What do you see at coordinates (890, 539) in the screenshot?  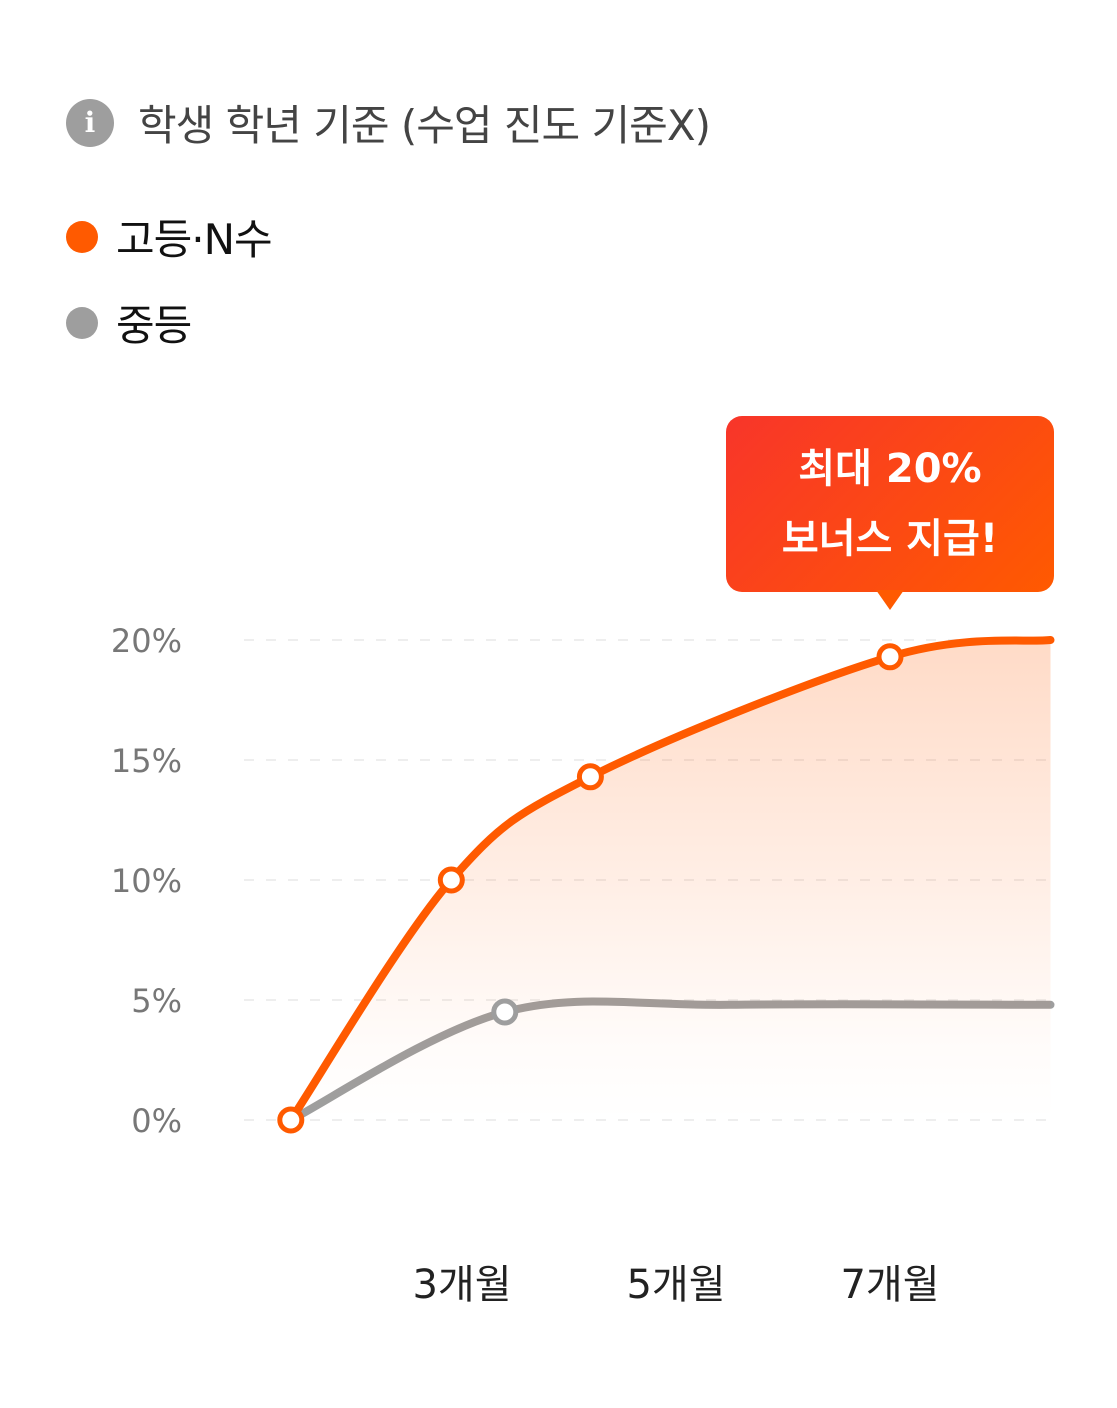 I see `tooltip-line: 보너스 지급!` at bounding box center [890, 539].